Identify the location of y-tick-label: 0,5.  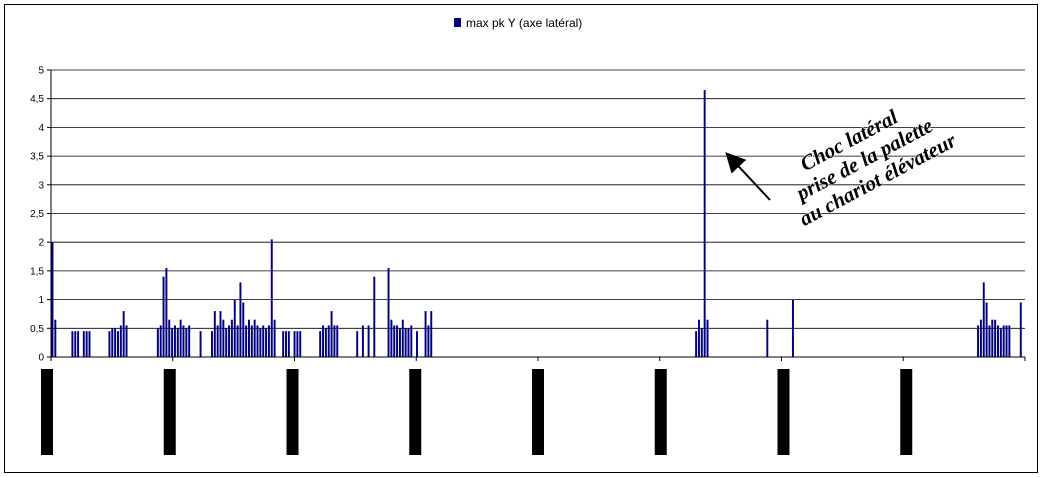
(37, 329).